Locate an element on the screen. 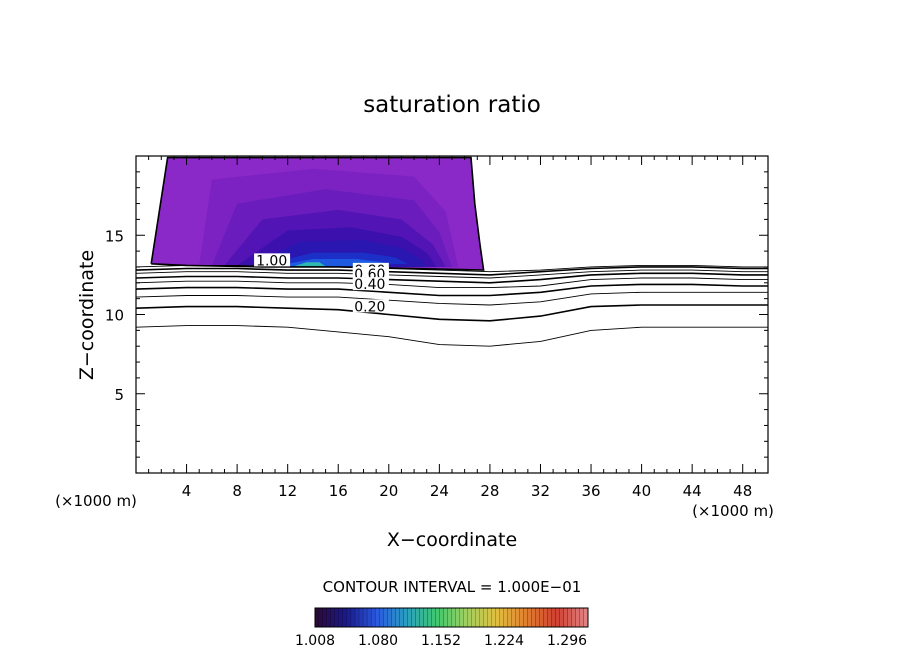 Image resolution: width=904 pixels, height=654 pixels. colorbar-frame is located at coordinates (451, 617).